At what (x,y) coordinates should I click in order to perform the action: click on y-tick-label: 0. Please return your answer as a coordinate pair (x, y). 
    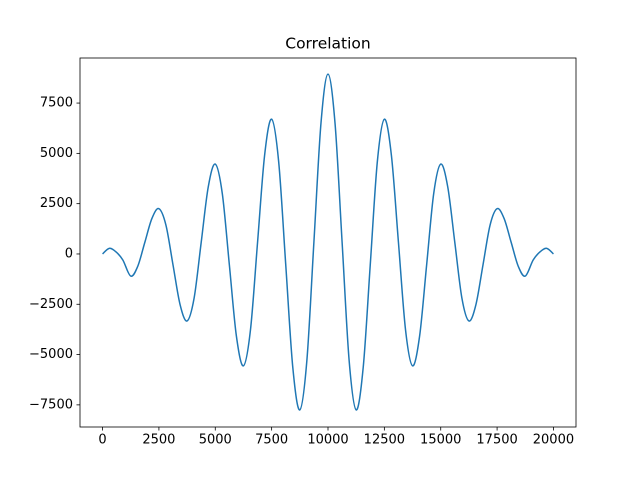
    Looking at the image, I should click on (69, 253).